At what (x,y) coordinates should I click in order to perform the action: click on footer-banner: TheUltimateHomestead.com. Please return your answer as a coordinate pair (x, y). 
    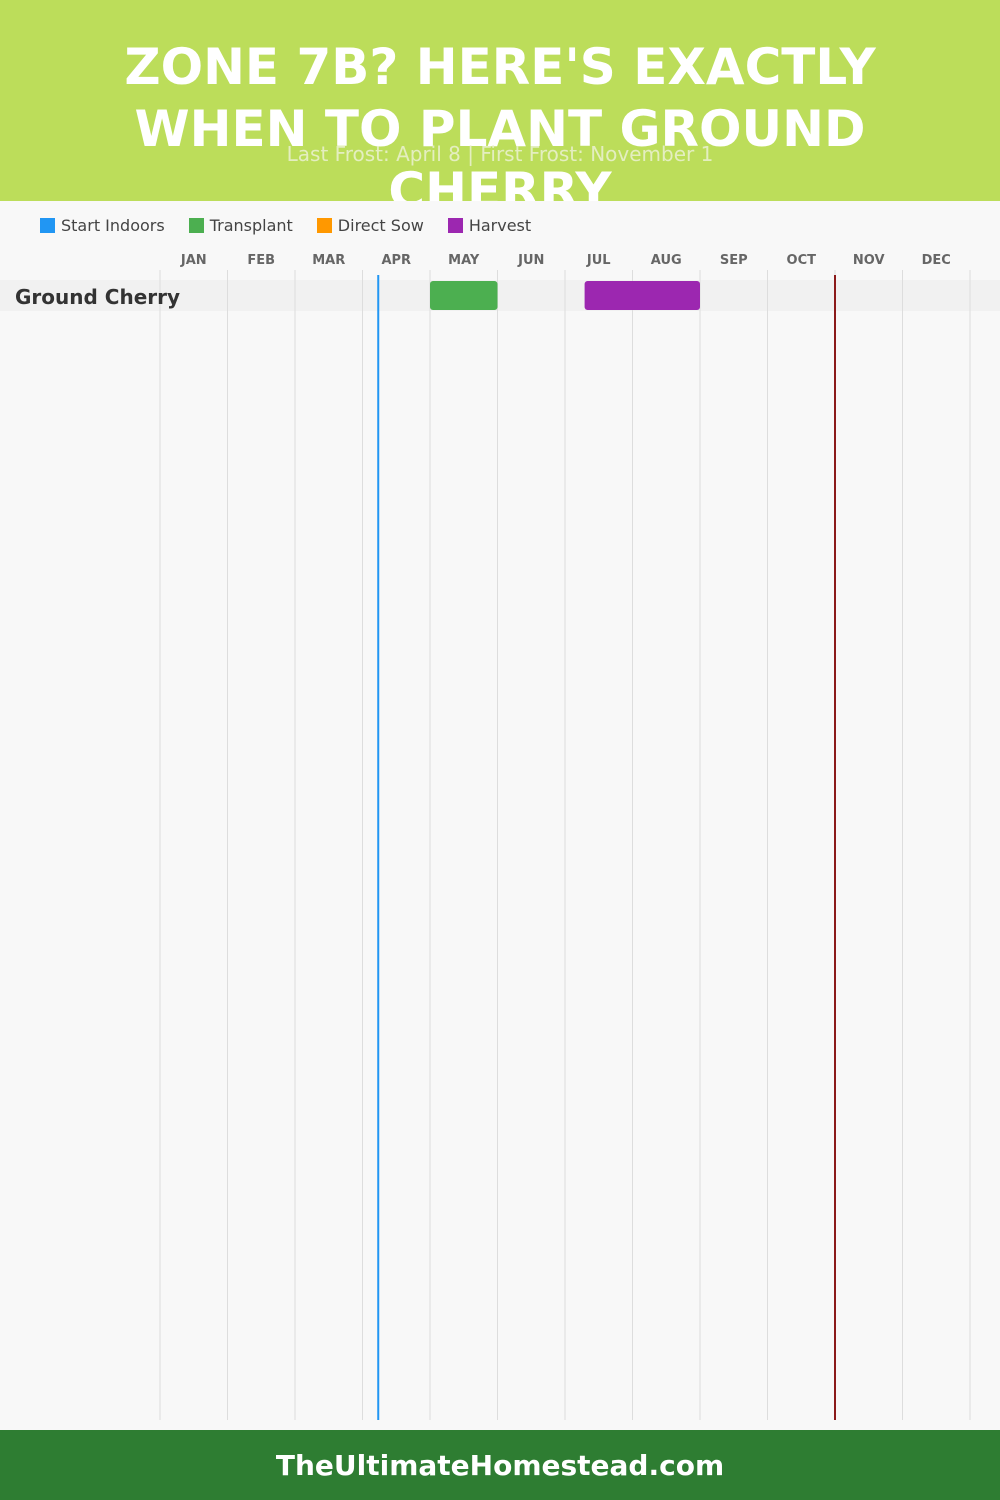
    Looking at the image, I should click on (500, 1465).